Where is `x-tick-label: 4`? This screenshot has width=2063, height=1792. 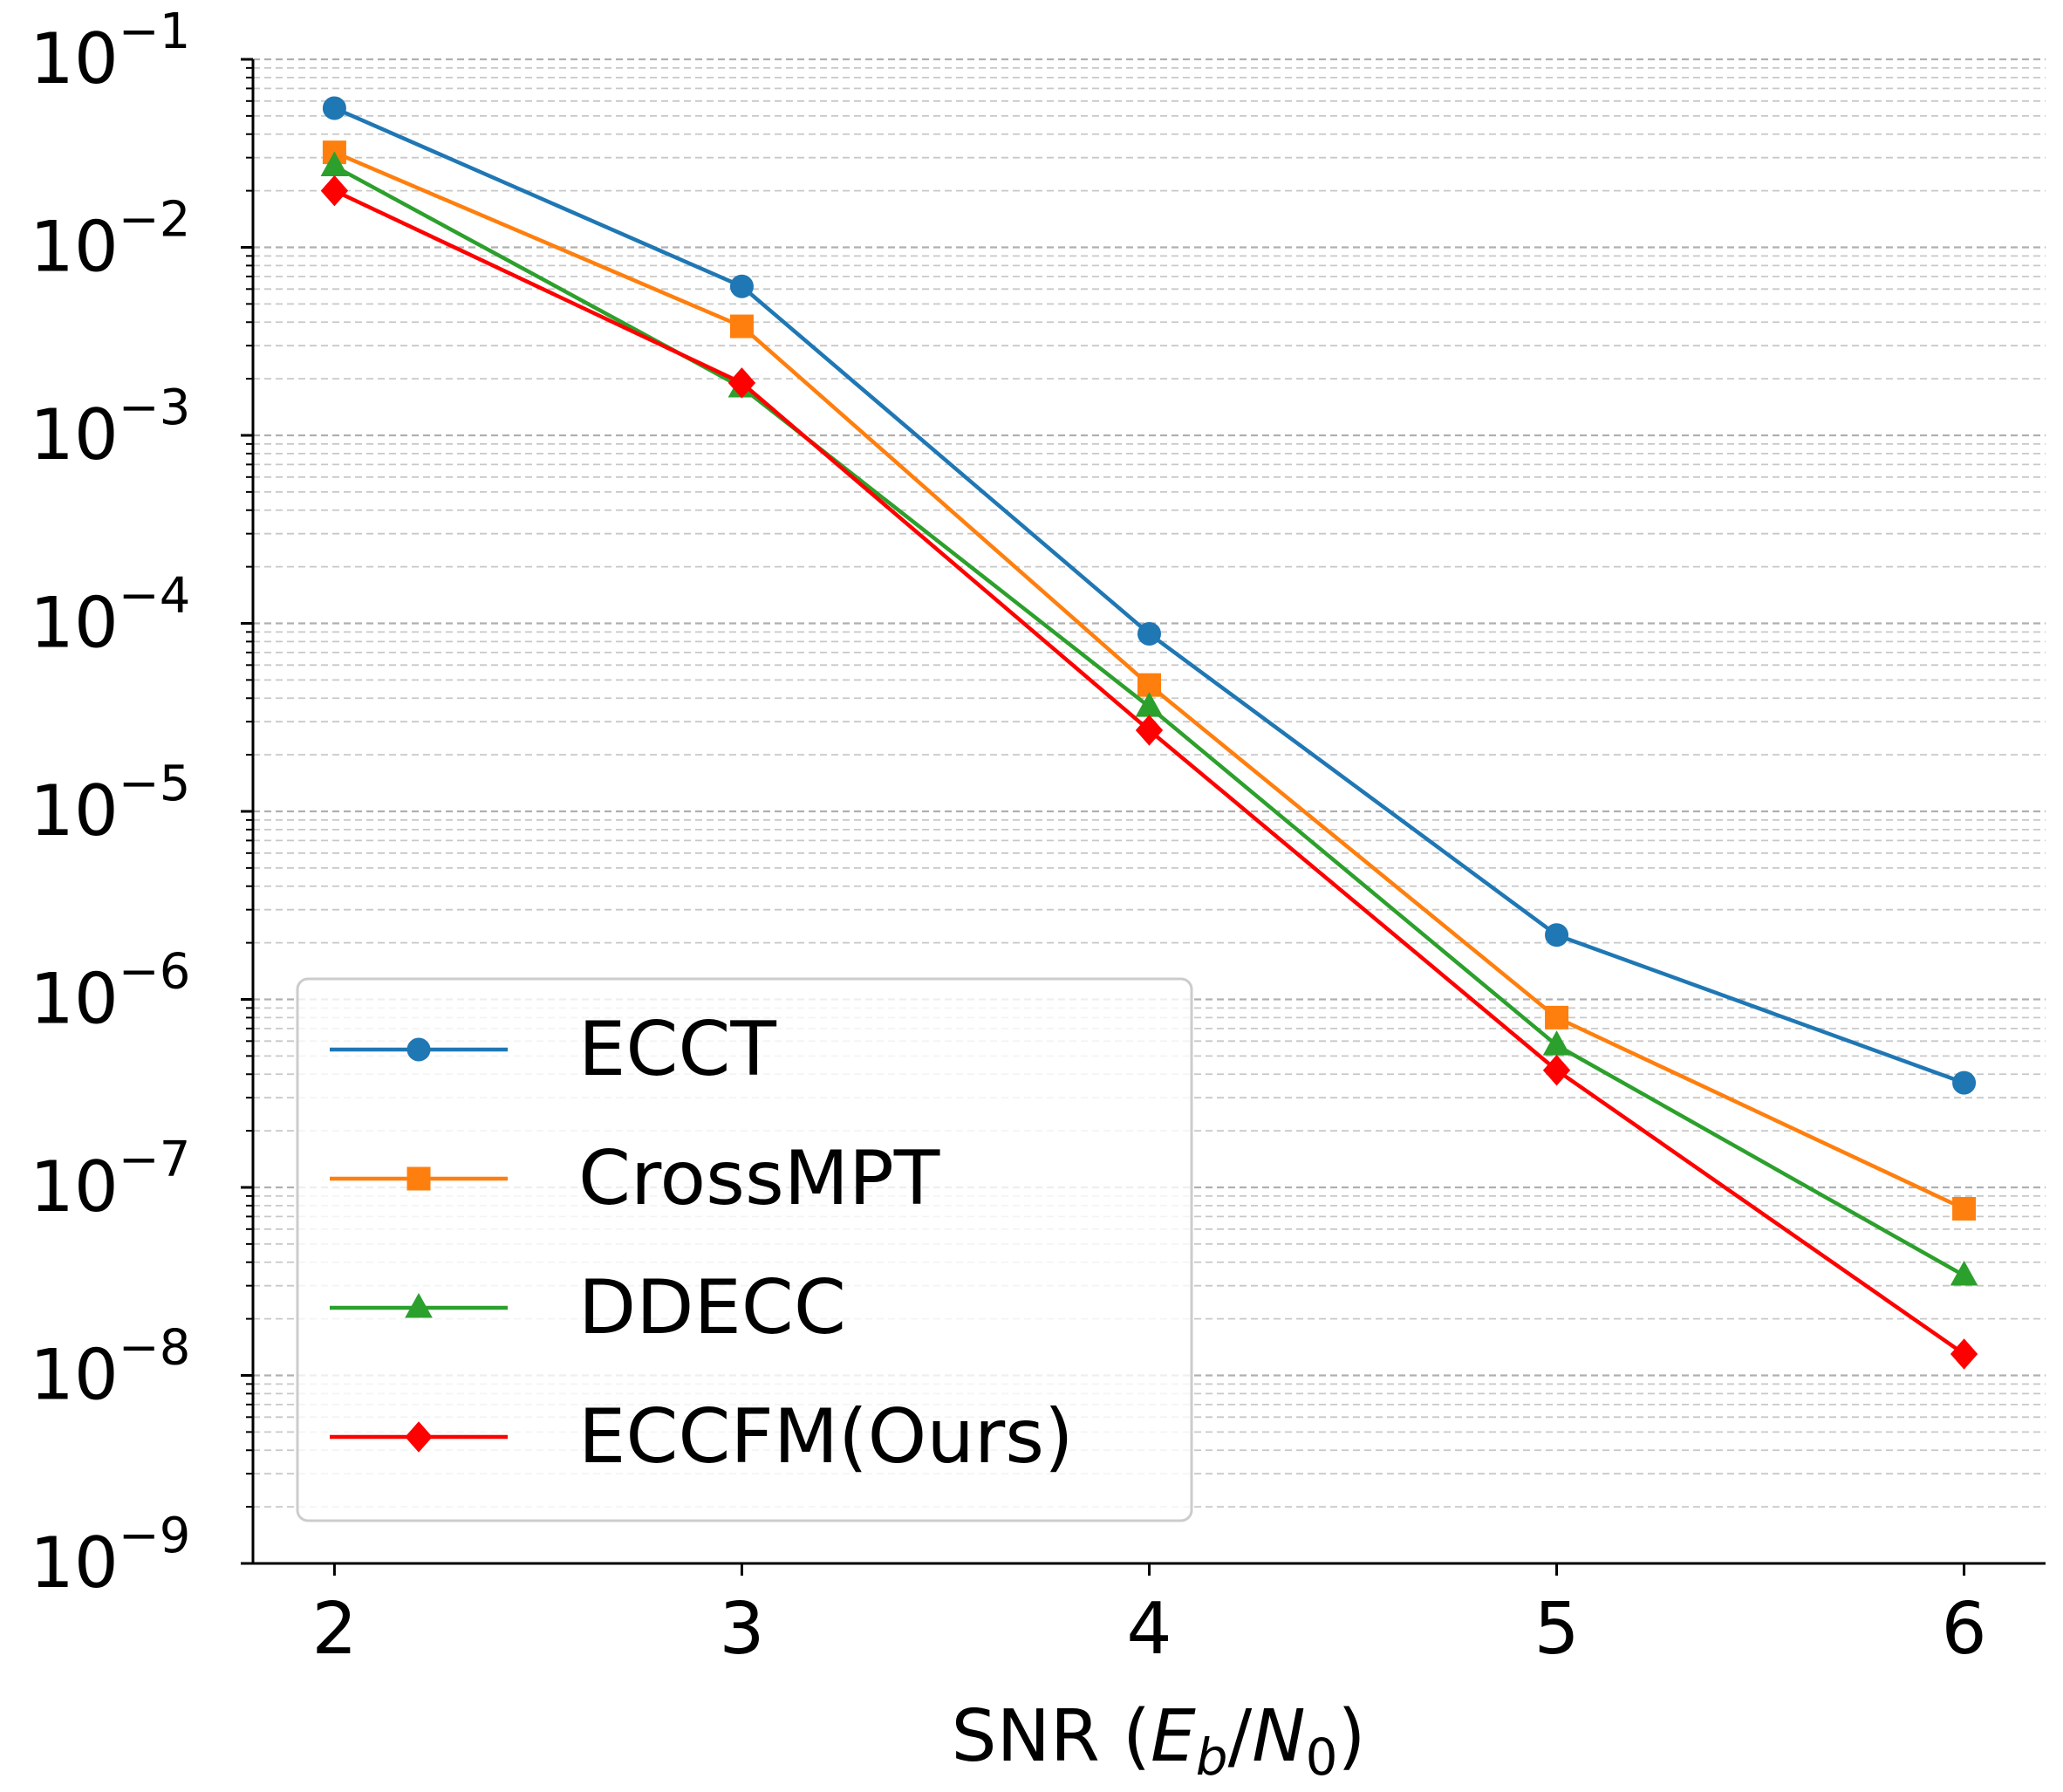 x-tick-label: 4 is located at coordinates (1149, 1629).